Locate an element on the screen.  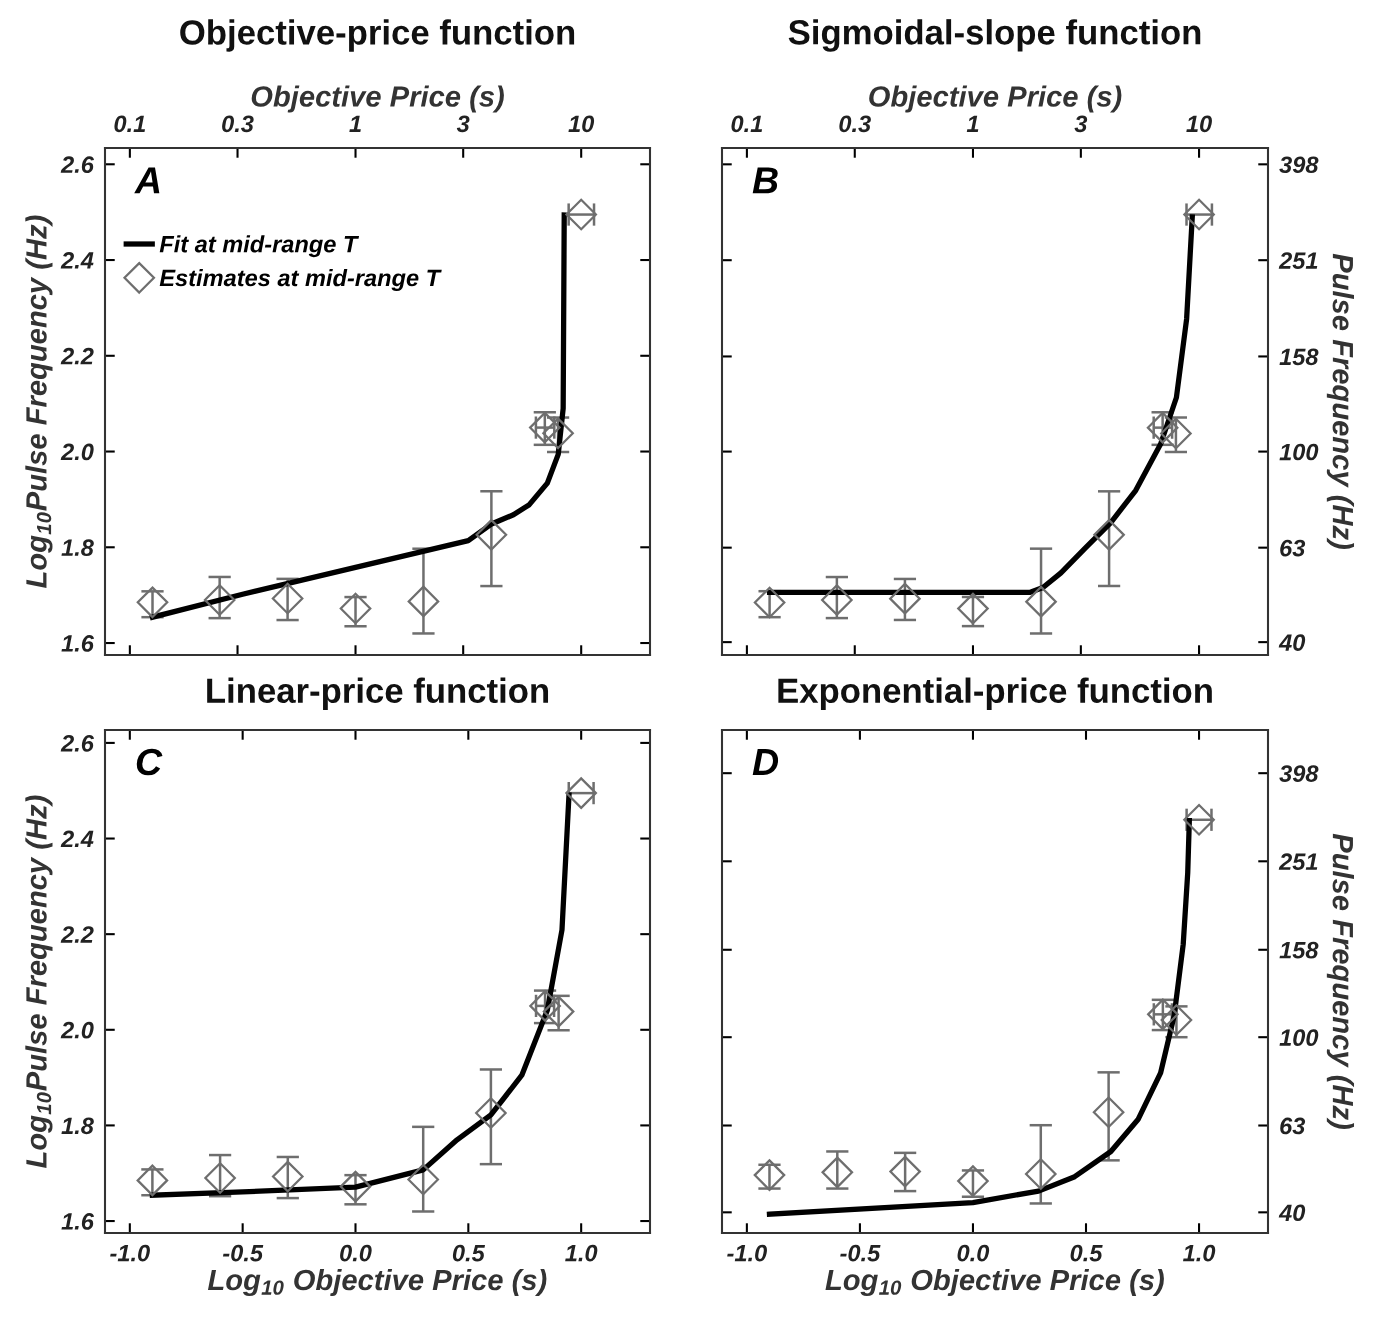
annotation: B is located at coordinates (765, 180).